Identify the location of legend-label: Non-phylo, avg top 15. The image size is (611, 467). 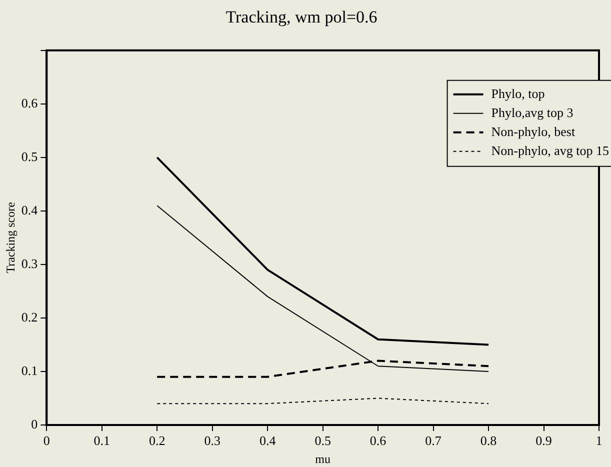
(550, 150).